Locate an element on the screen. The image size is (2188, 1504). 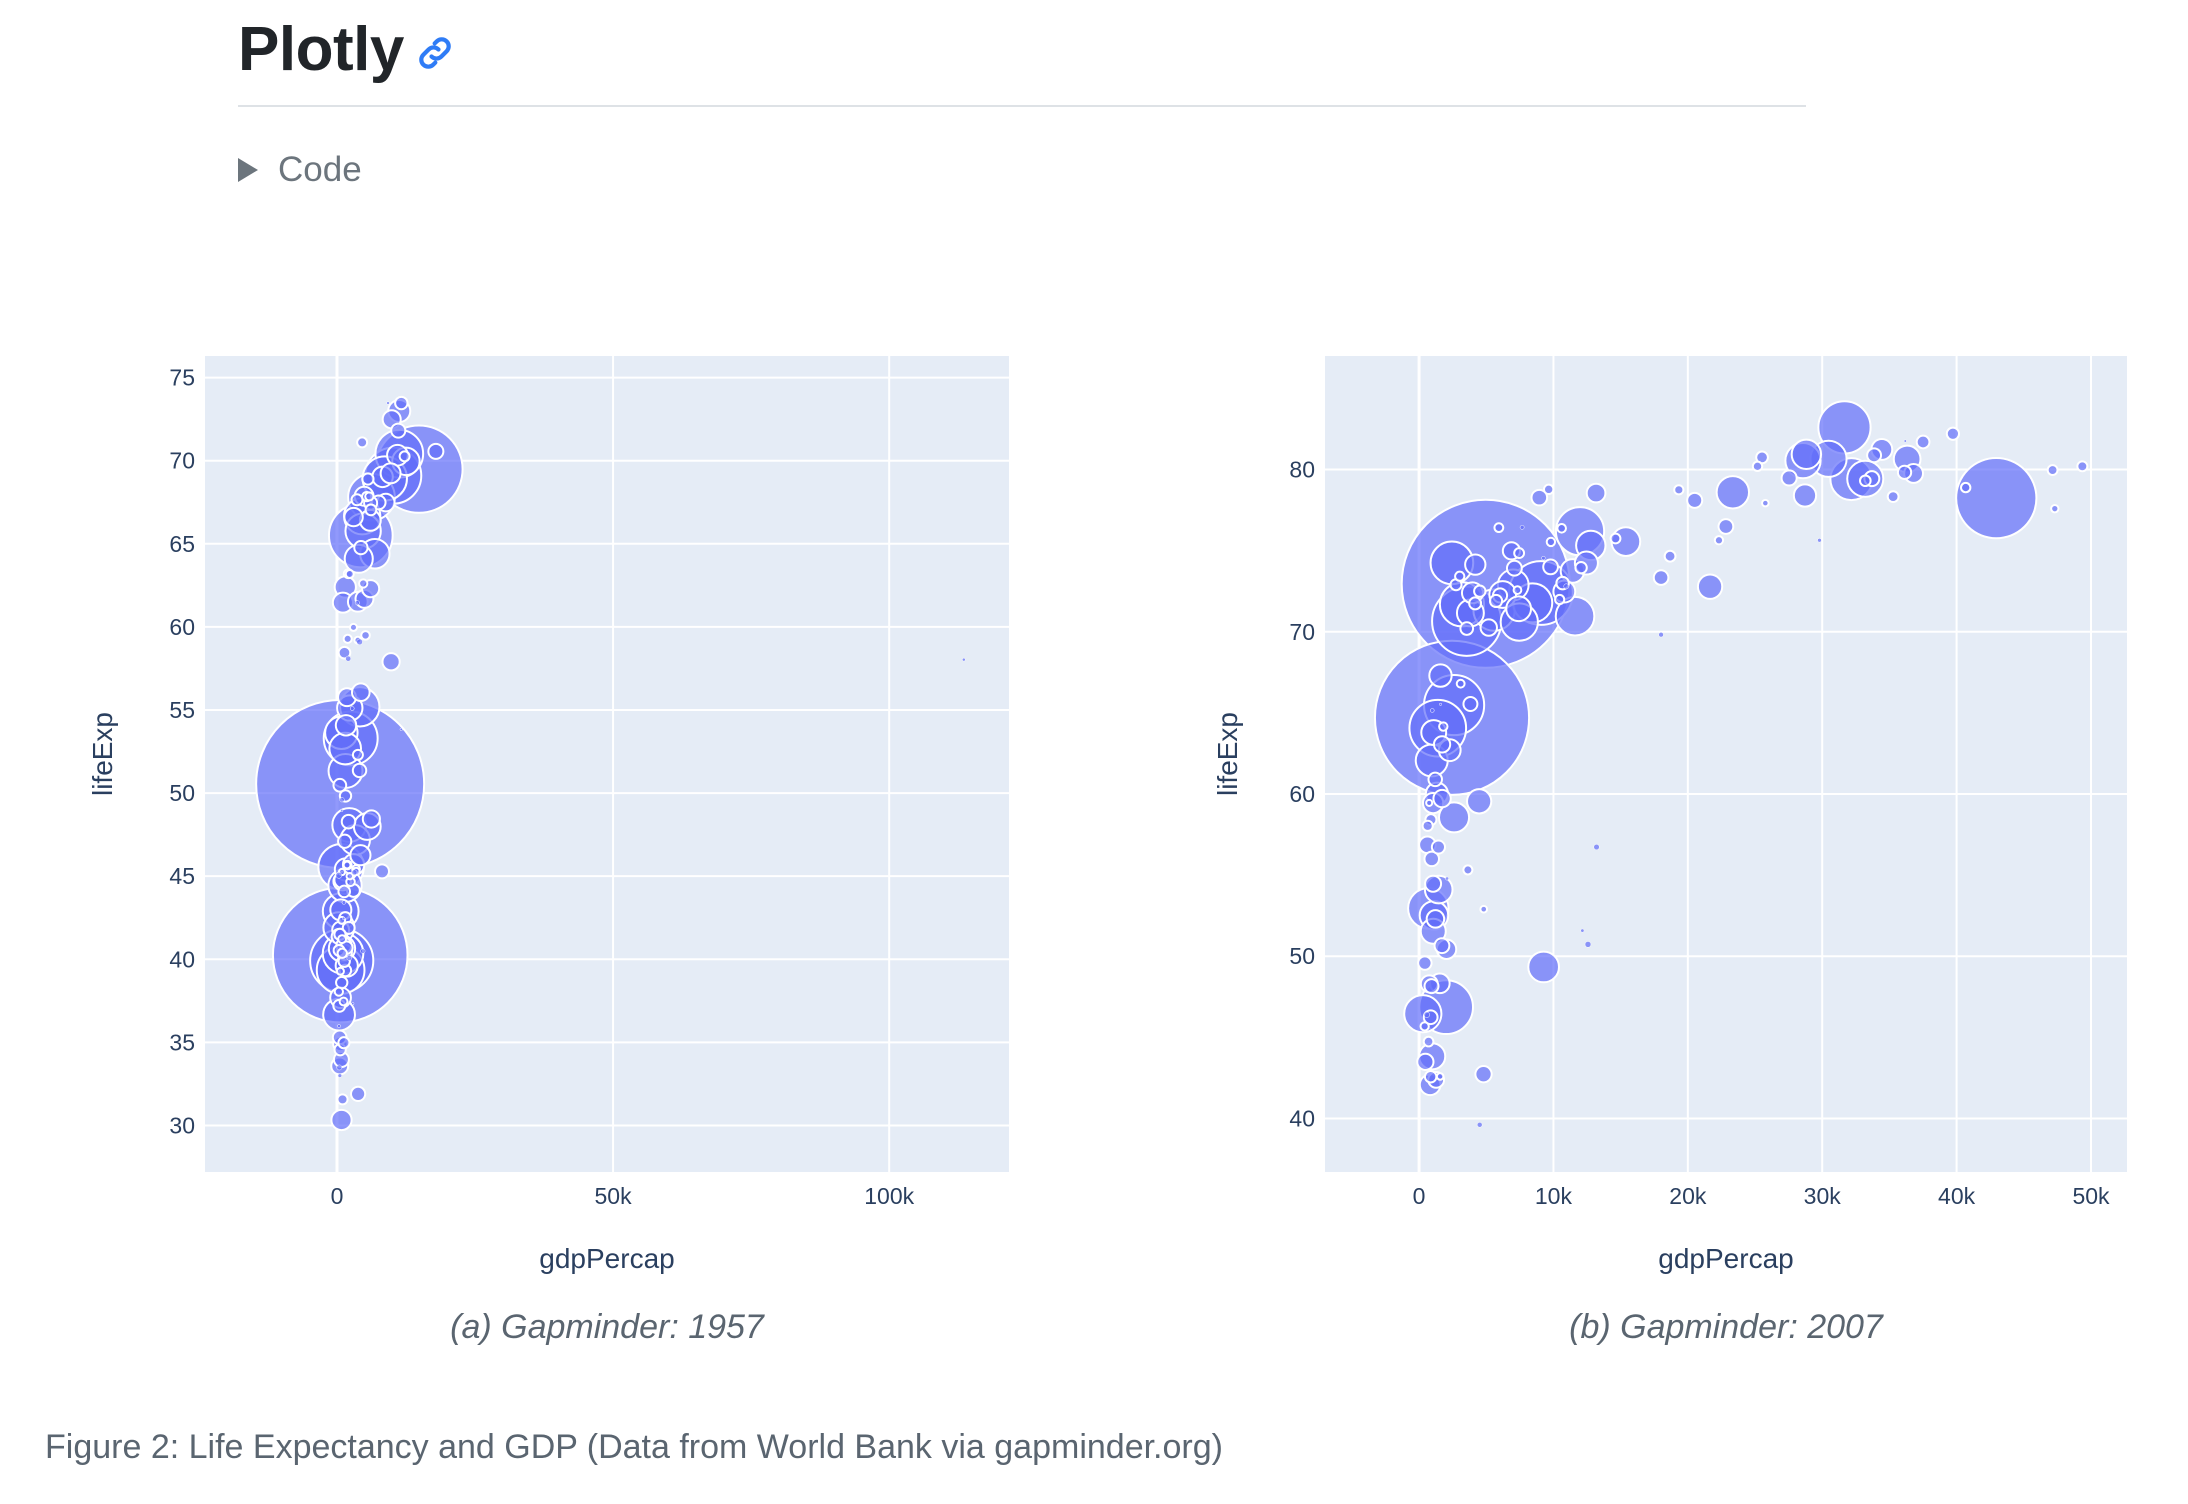
x-tick-label: 10k is located at coordinates (1554, 1196).